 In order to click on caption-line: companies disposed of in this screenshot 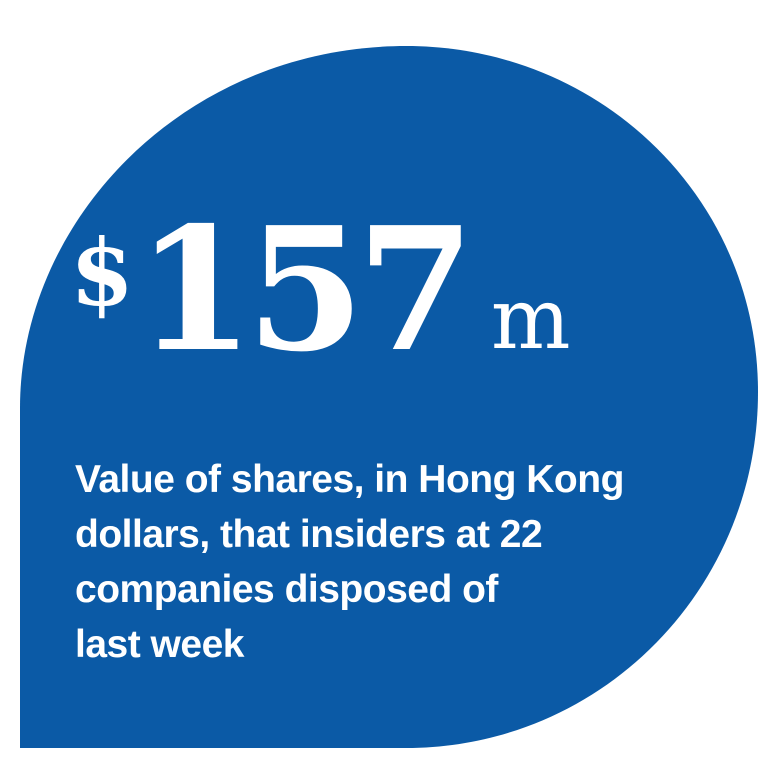, I will do `click(286, 589)`.